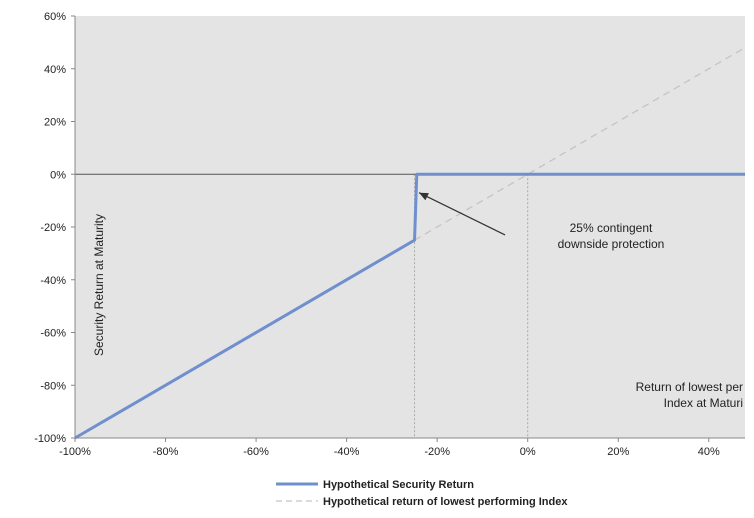 The image size is (754, 518). I want to click on x-tick-label: -20%, so click(437, 452).